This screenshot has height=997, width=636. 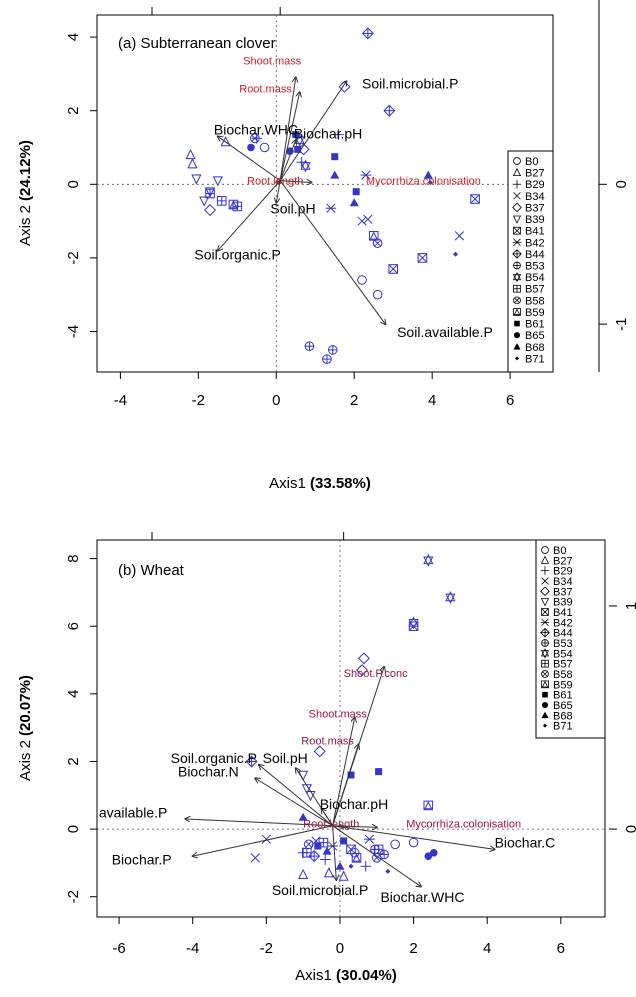 I want to click on legend-label: B27, so click(x=535, y=174).